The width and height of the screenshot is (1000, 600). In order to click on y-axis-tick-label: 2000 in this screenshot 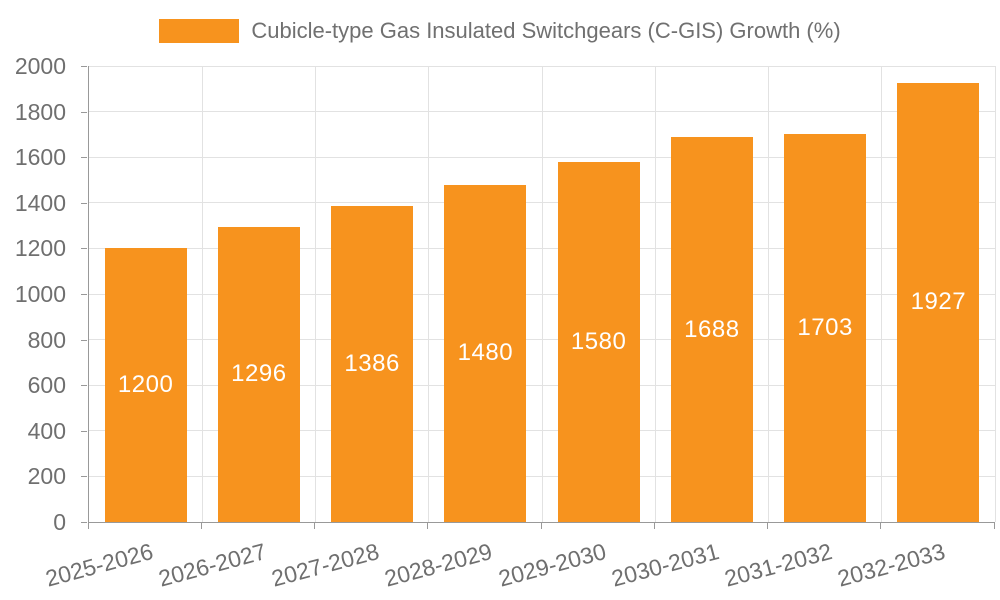, I will do `click(40, 66)`.